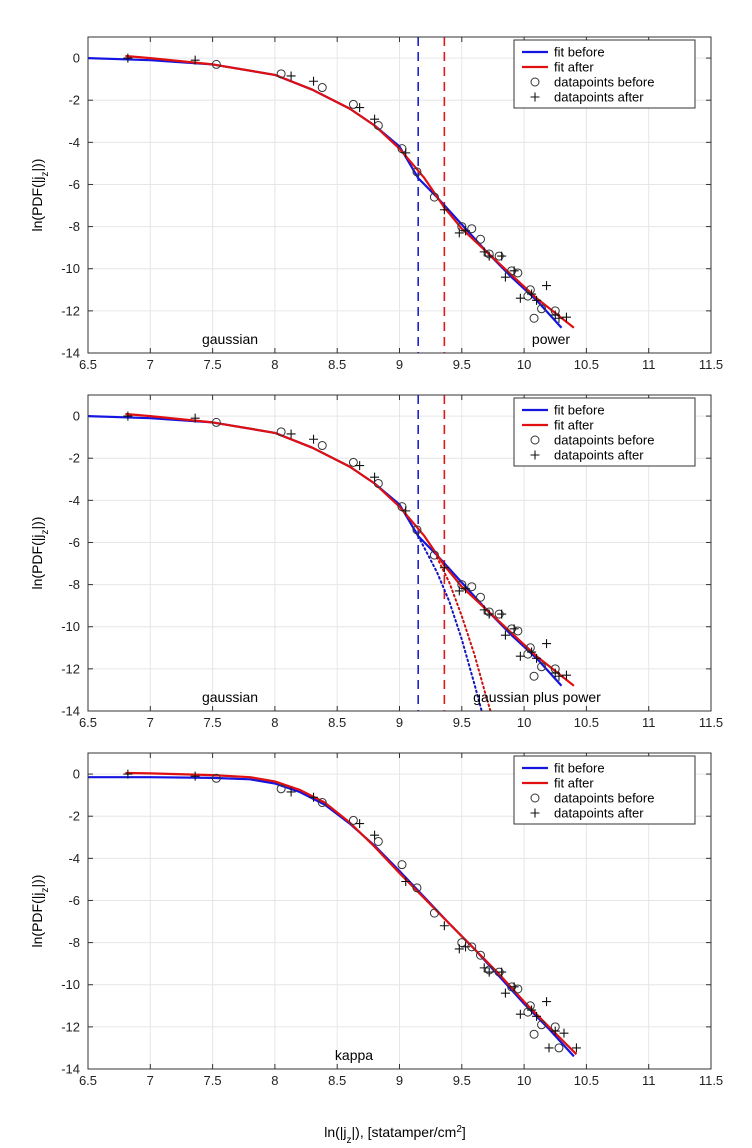  I want to click on y-tick-label: -2, so click(74, 816).